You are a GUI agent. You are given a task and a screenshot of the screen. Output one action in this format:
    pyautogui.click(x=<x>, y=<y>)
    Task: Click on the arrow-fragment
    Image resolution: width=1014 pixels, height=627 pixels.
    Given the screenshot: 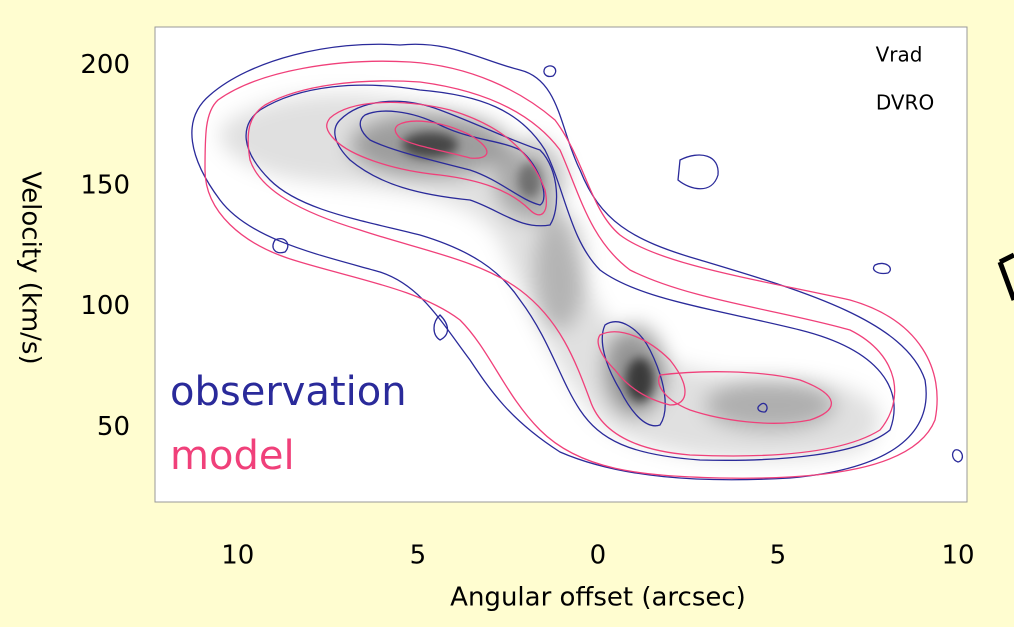 What is the action you would take?
    pyautogui.click(x=1005, y=276)
    